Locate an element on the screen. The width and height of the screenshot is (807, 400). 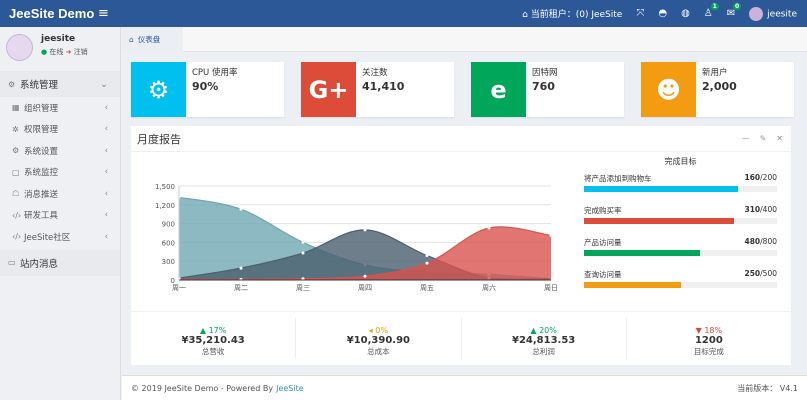
tab-dashboard: ⌂ 仪表盘 is located at coordinates (152, 39).